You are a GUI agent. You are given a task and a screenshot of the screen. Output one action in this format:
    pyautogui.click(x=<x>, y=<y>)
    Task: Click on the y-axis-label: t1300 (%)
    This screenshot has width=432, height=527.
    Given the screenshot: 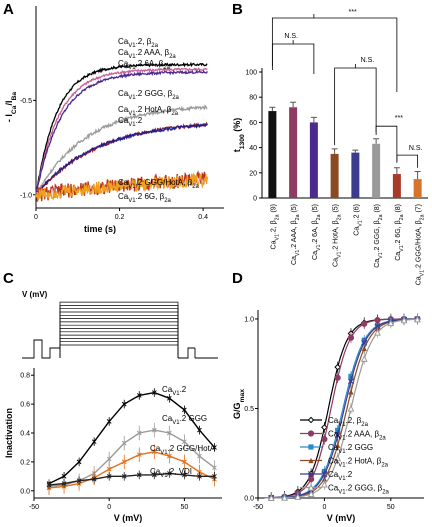 What is the action you would take?
    pyautogui.click(x=239, y=135)
    